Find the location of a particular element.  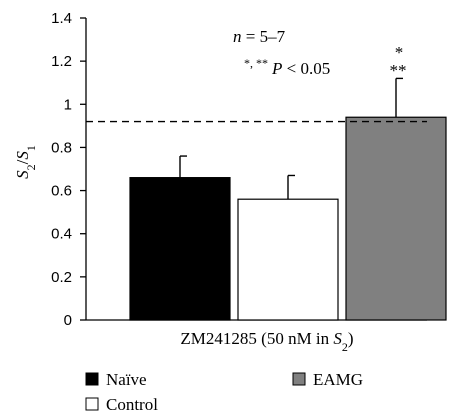

legend-swatch-eamg is located at coordinates (299, 379).